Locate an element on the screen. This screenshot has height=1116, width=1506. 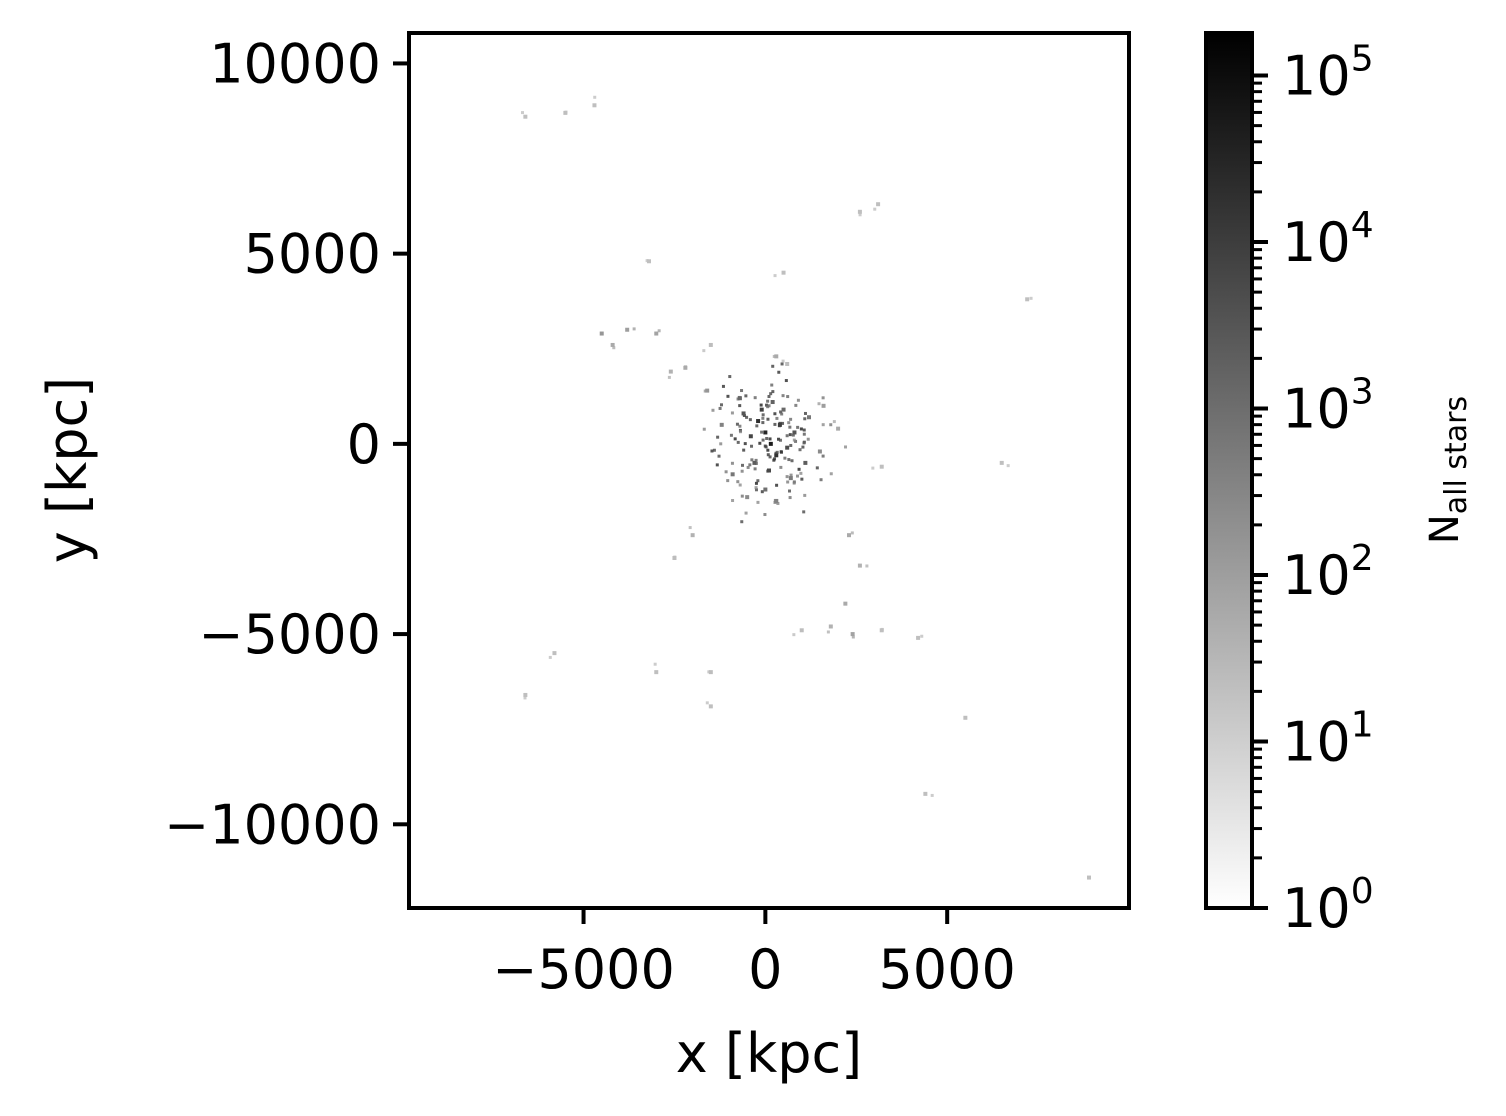
colorbar-tick-exponent: 3 is located at coordinates (1362, 392).